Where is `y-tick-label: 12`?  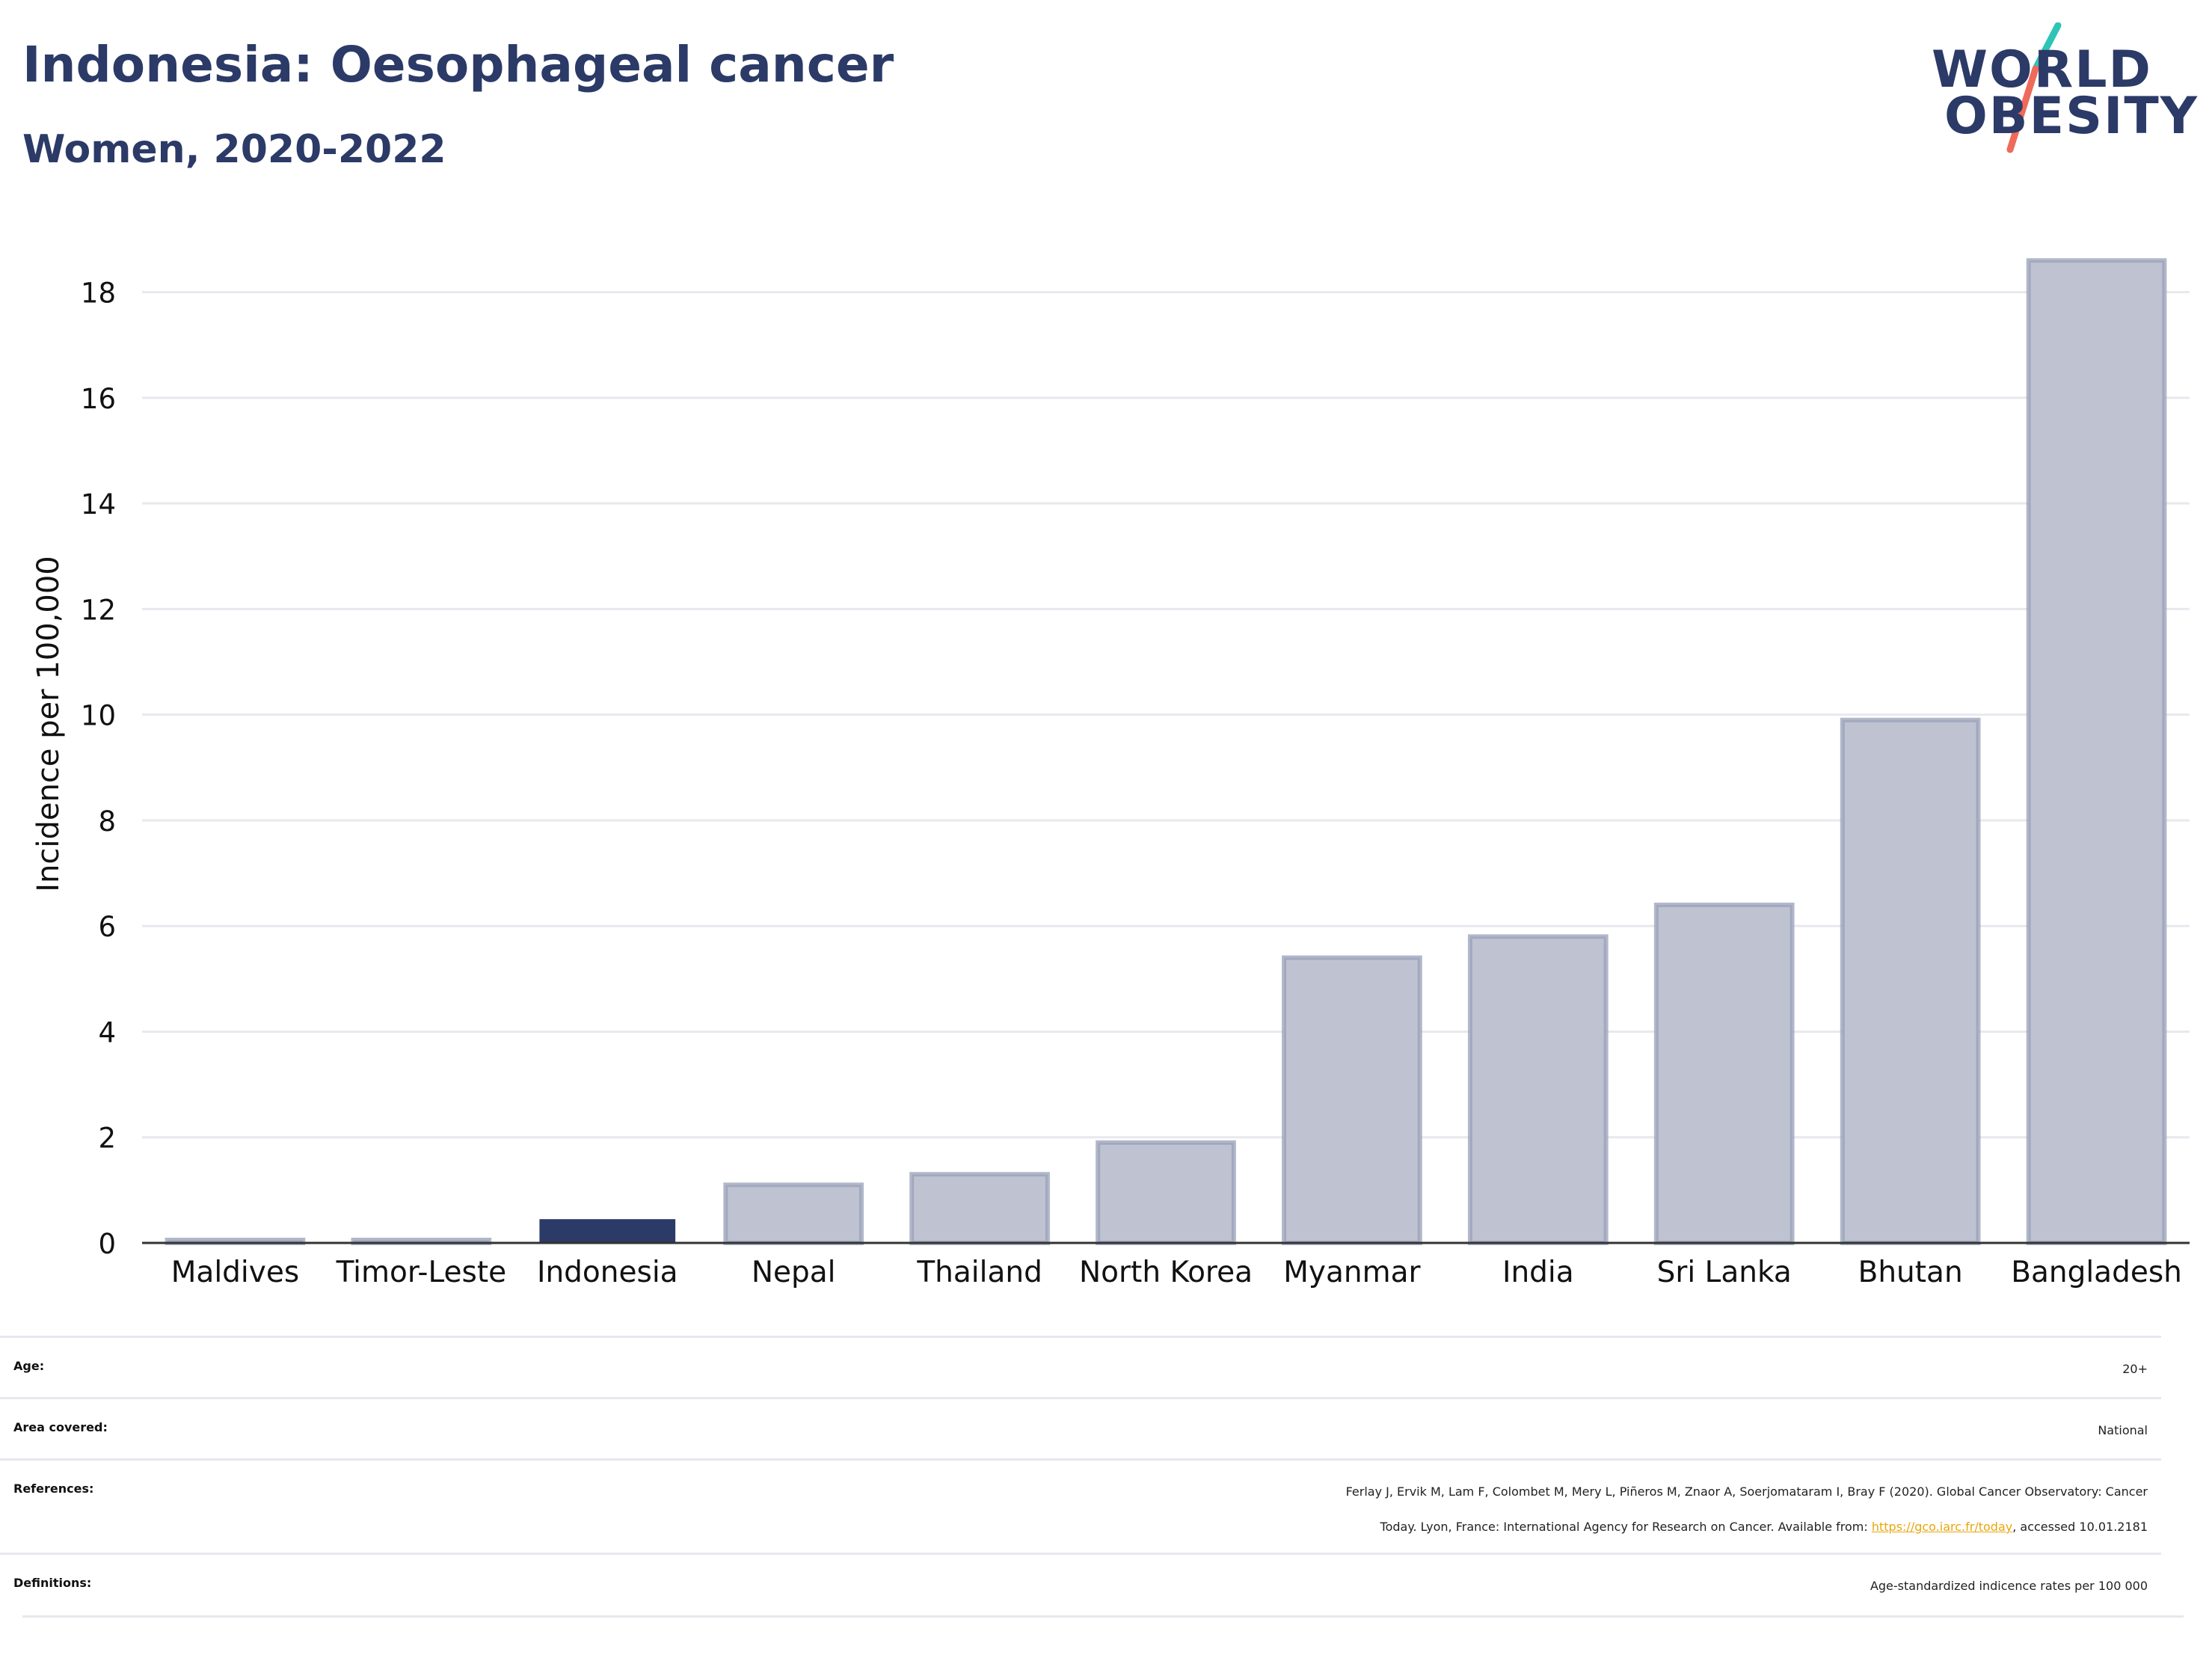
y-tick-label: 12 is located at coordinates (98, 610).